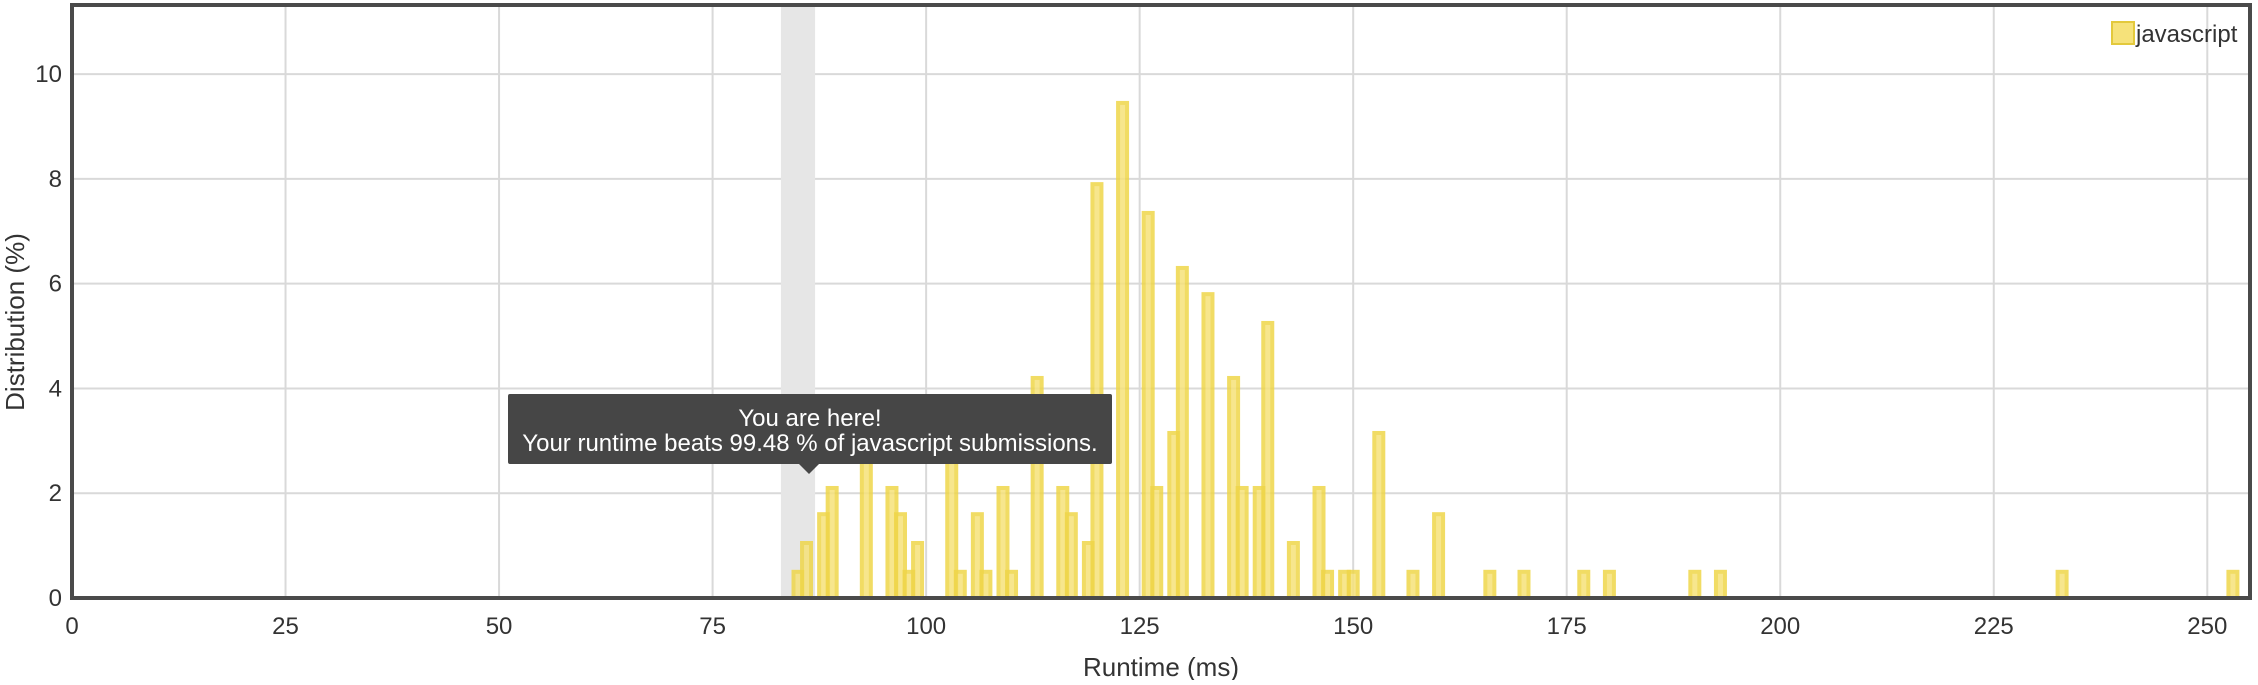 This screenshot has height=685, width=2258. I want to click on y-tick-labels: 0 2 4 6 8 10, so click(48, 336).